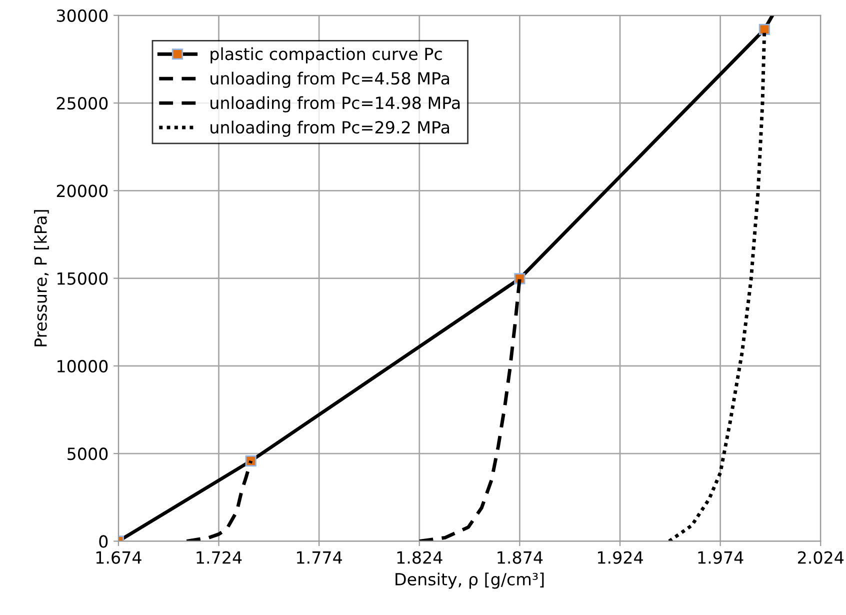 Image resolution: width=846 pixels, height=615 pixels. What do you see at coordinates (330, 80) in the screenshot?
I see `legend-label: unloading from Pc=4.58 MPa` at bounding box center [330, 80].